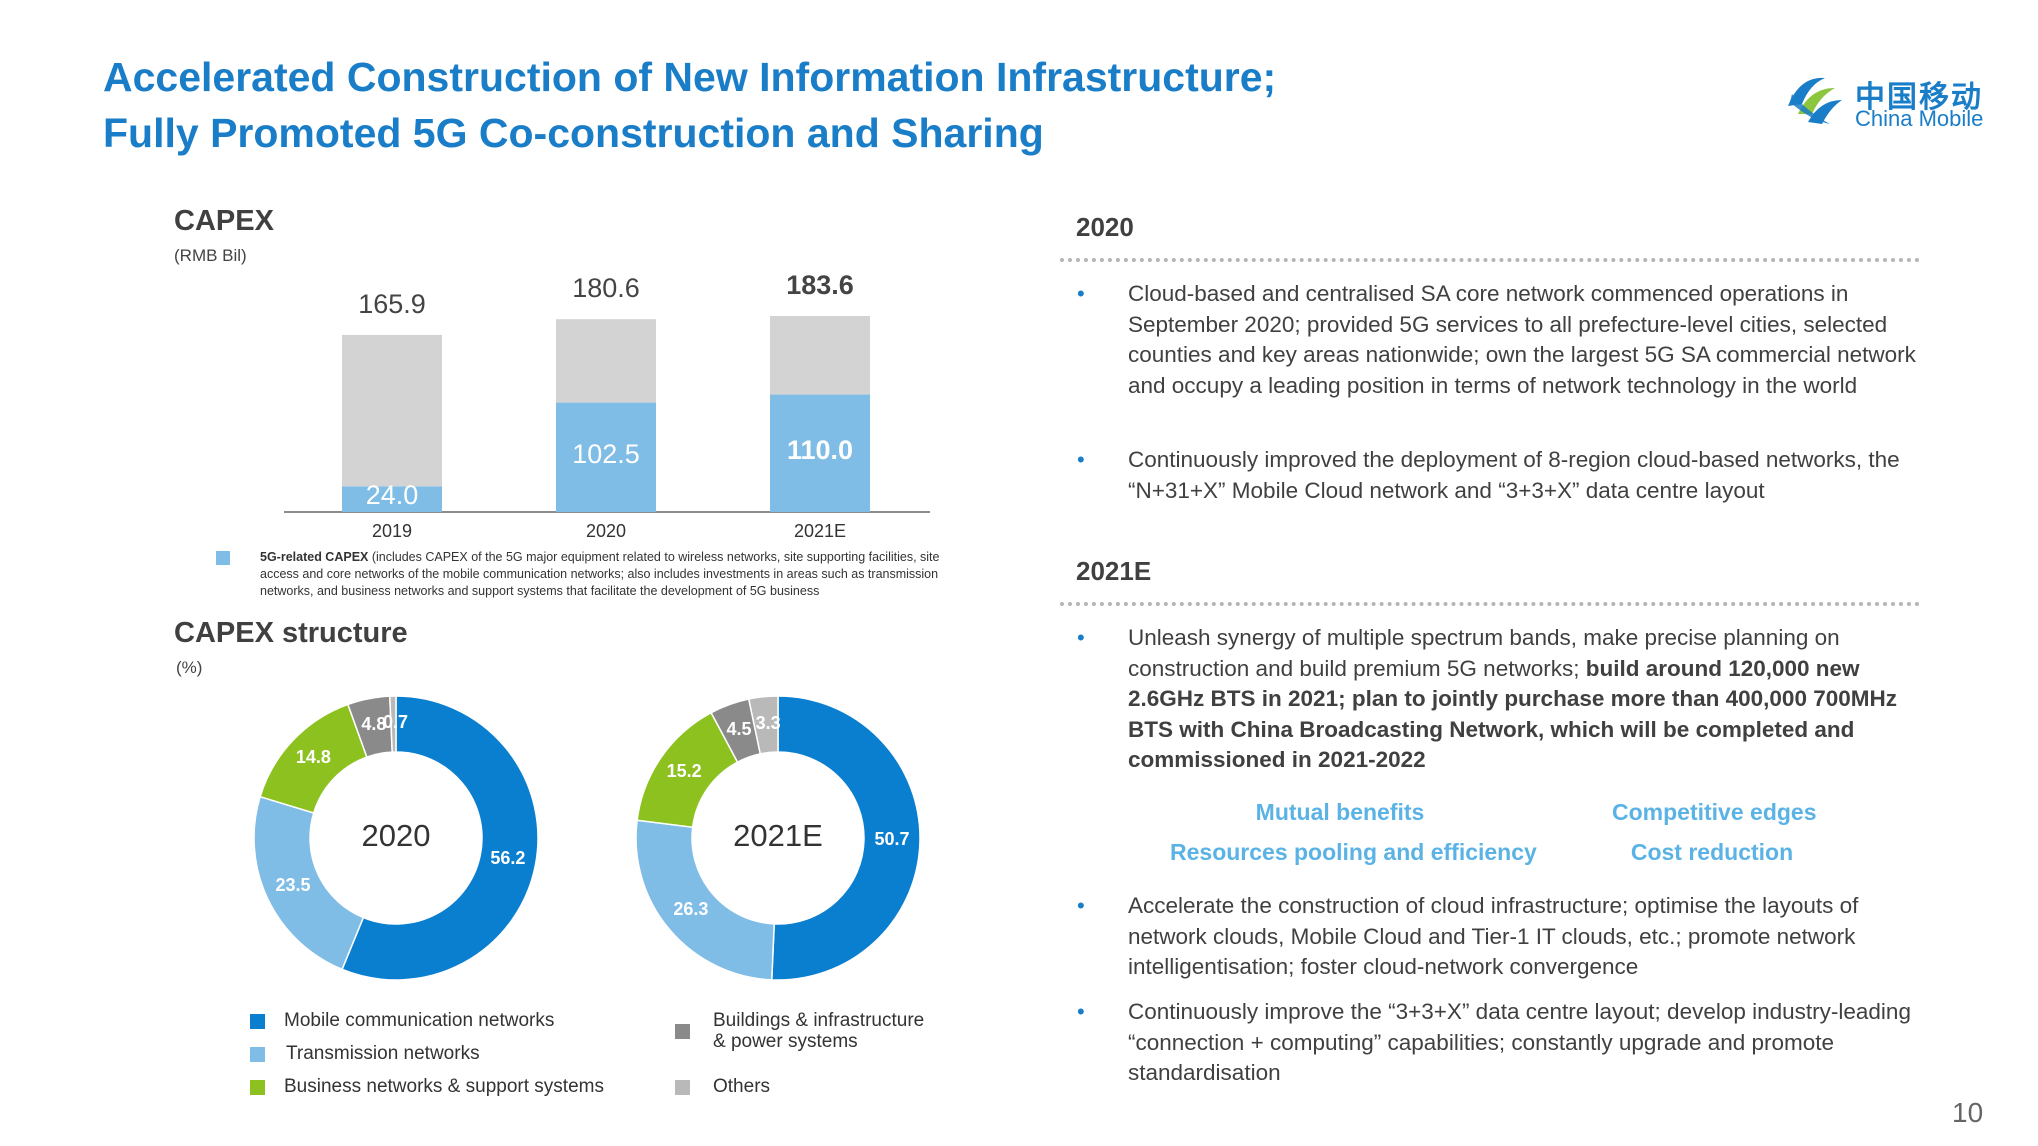 The width and height of the screenshot is (2038, 1146). Describe the element at coordinates (314, 557) in the screenshot. I see `footnote-bold: 5G-related CAPEX` at that location.